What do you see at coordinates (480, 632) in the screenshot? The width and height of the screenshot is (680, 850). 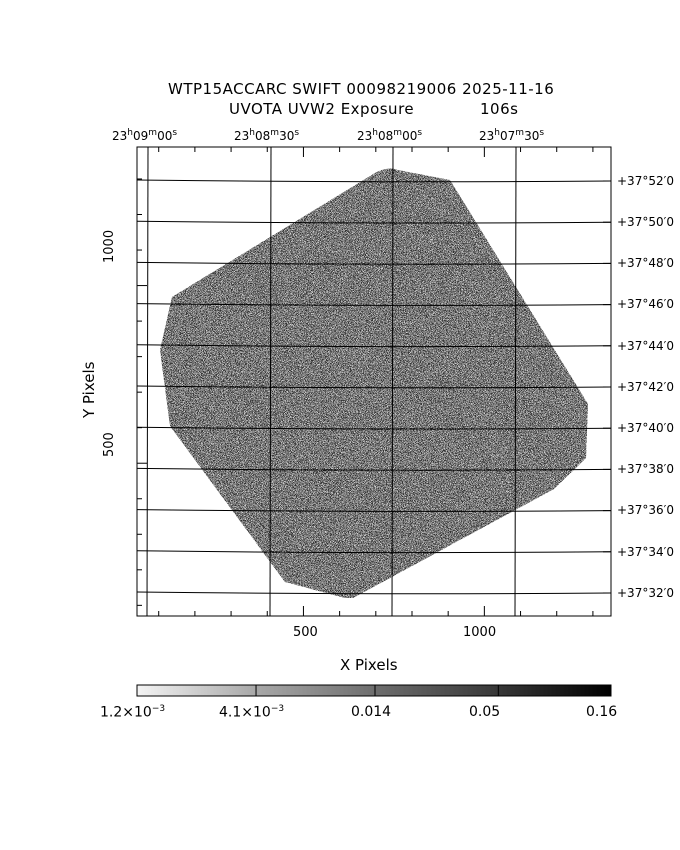 I see `x-tick-label-1000: 1000` at bounding box center [480, 632].